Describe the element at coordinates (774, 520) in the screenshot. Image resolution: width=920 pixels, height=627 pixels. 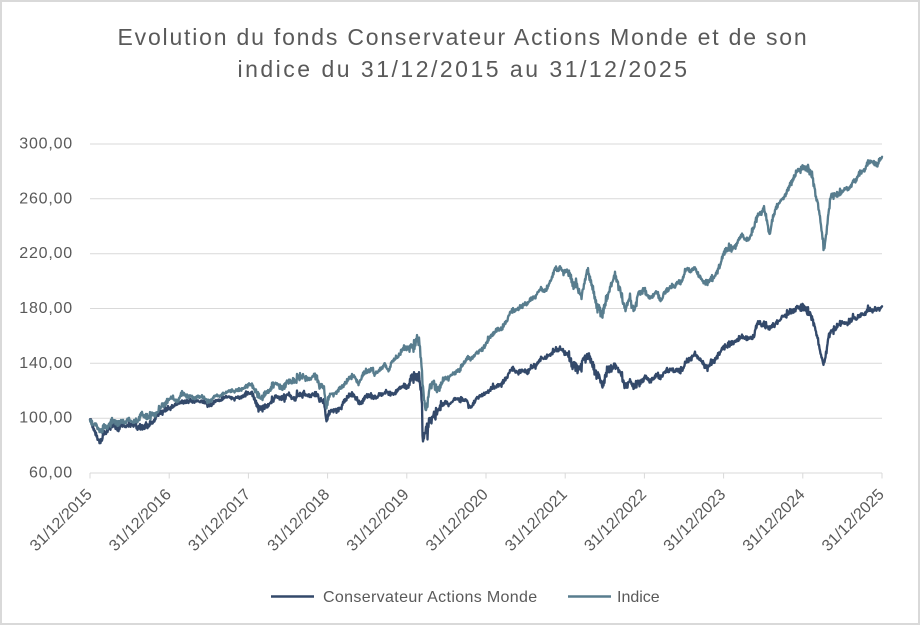
I see `svg-text: 31/12/2024` at that location.